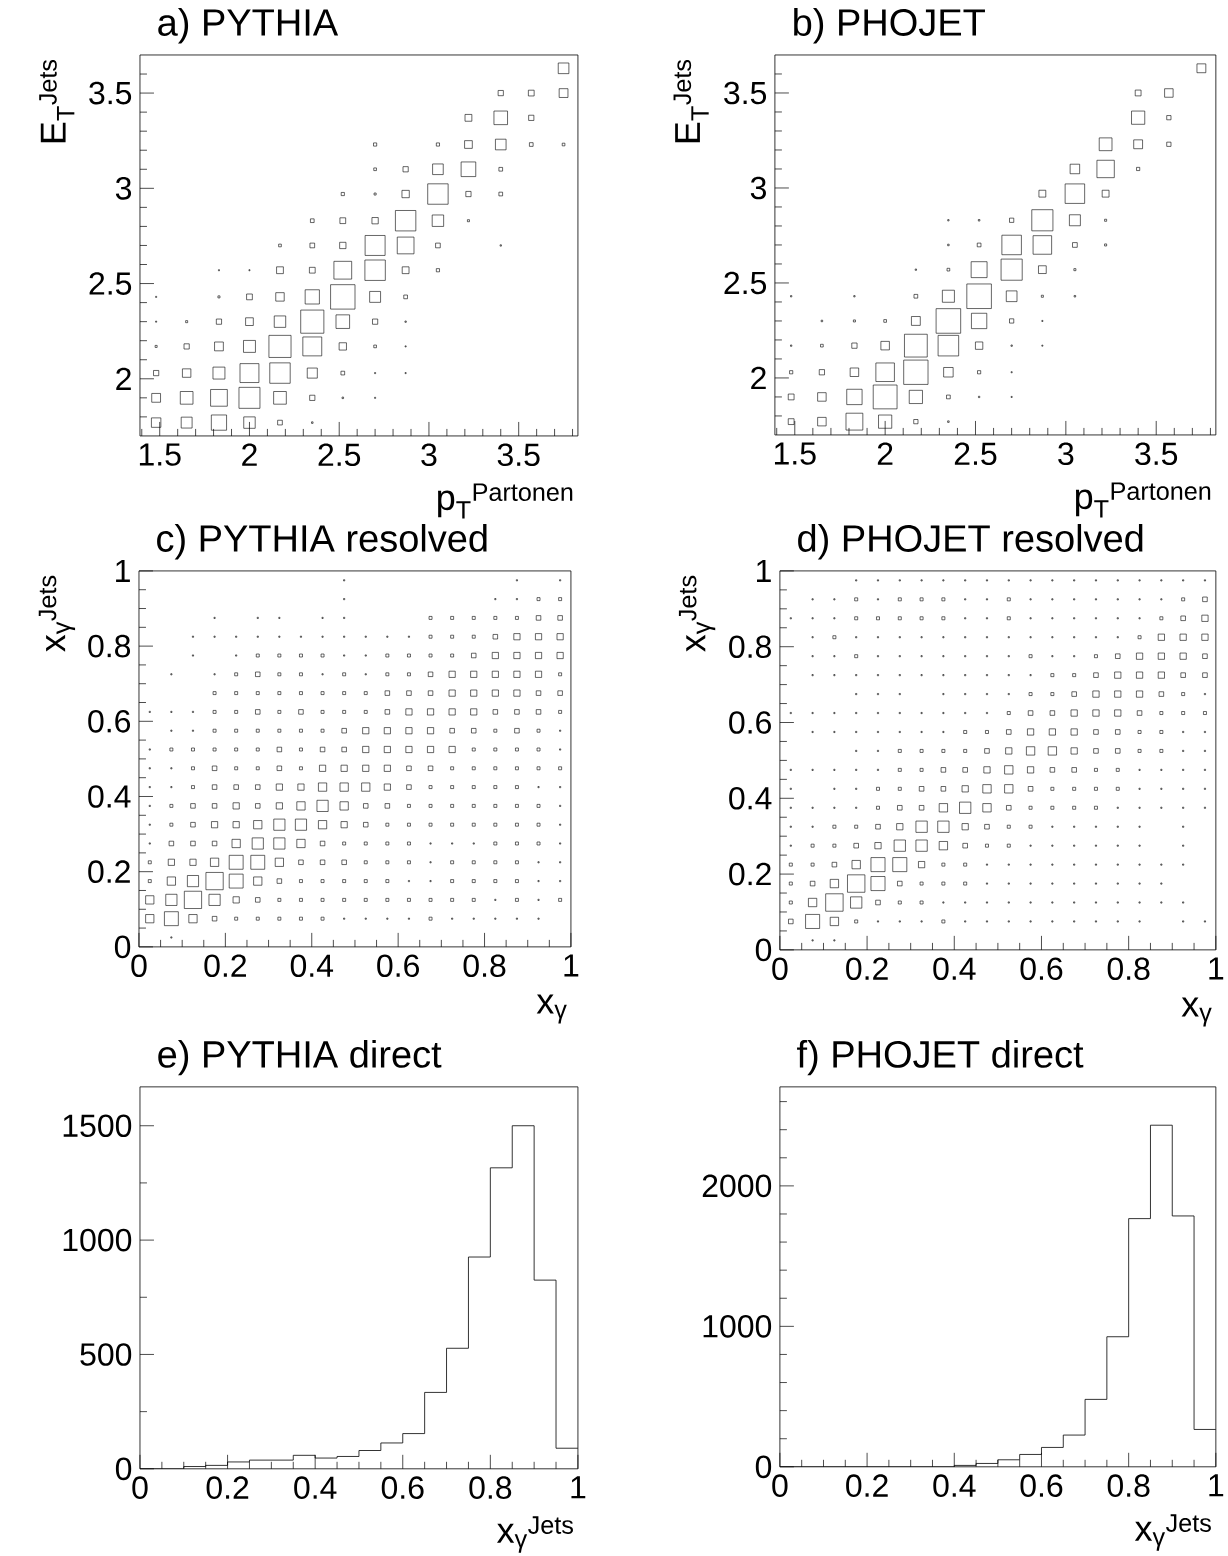 The height and width of the screenshot is (1556, 1228). Describe the element at coordinates (940, 1057) in the screenshot. I see `chart-title: f) PHOJET direct` at that location.